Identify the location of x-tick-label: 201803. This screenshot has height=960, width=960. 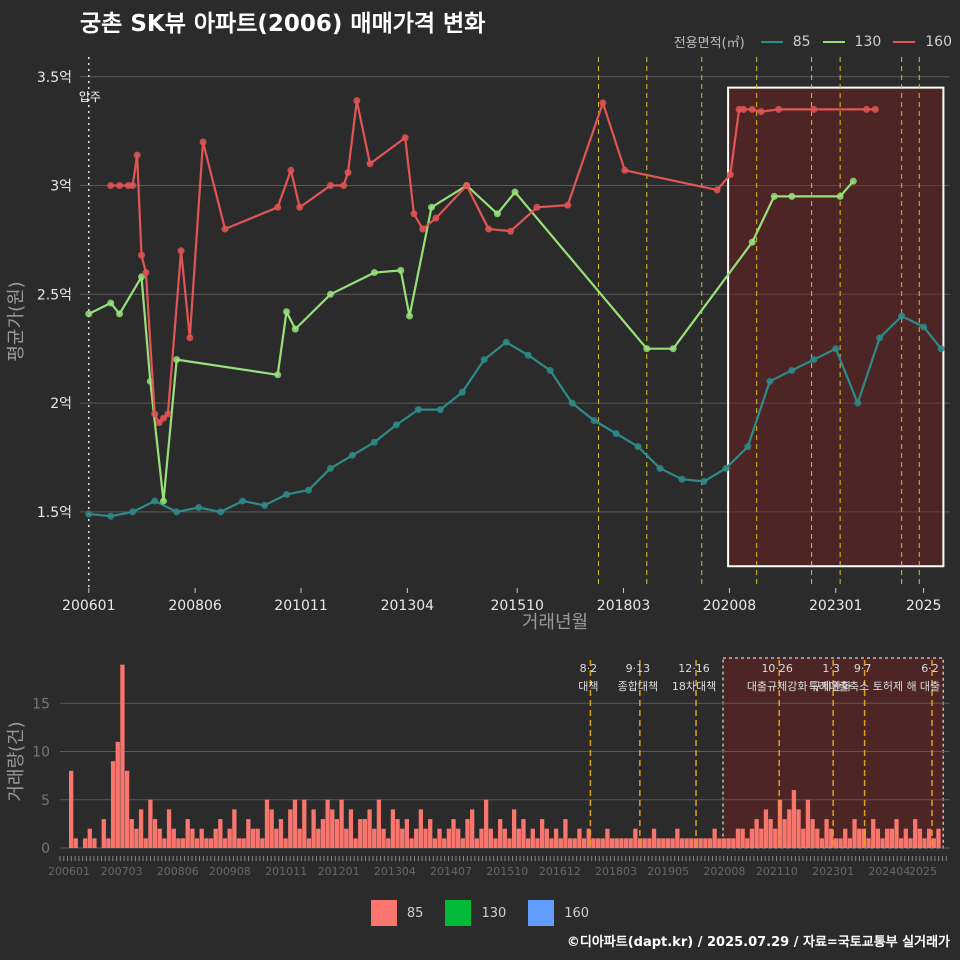
(623, 606).